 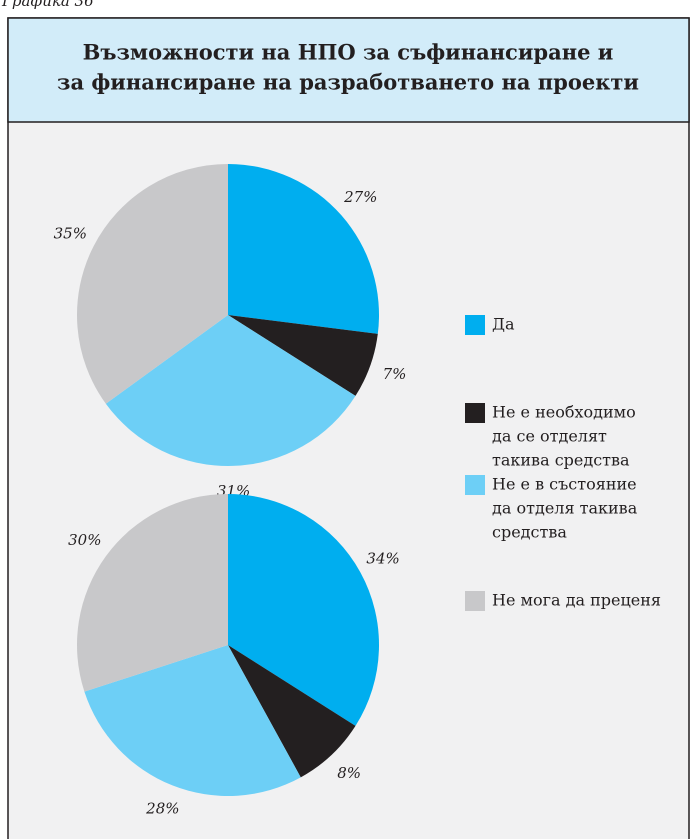 What do you see at coordinates (382, 559) in the screenshot?
I see `value-label: 34%` at bounding box center [382, 559].